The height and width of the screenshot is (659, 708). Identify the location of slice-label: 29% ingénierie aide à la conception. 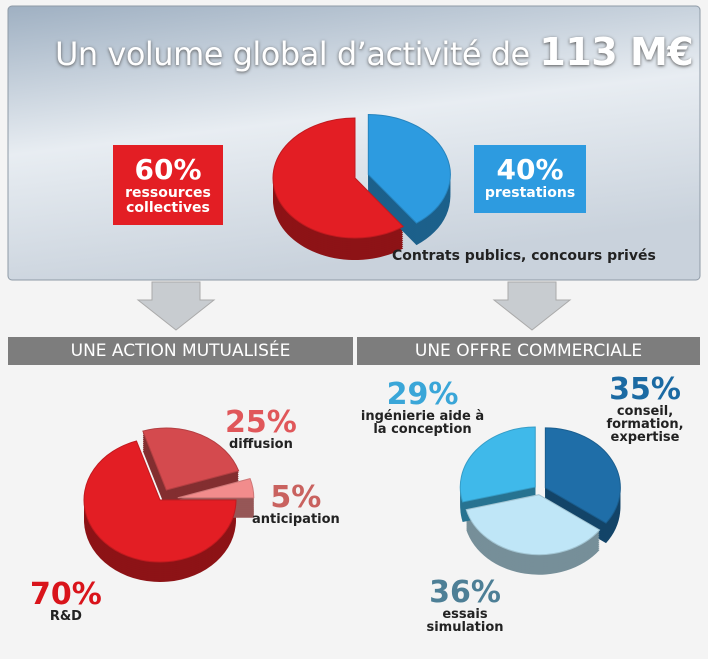
(422, 407).